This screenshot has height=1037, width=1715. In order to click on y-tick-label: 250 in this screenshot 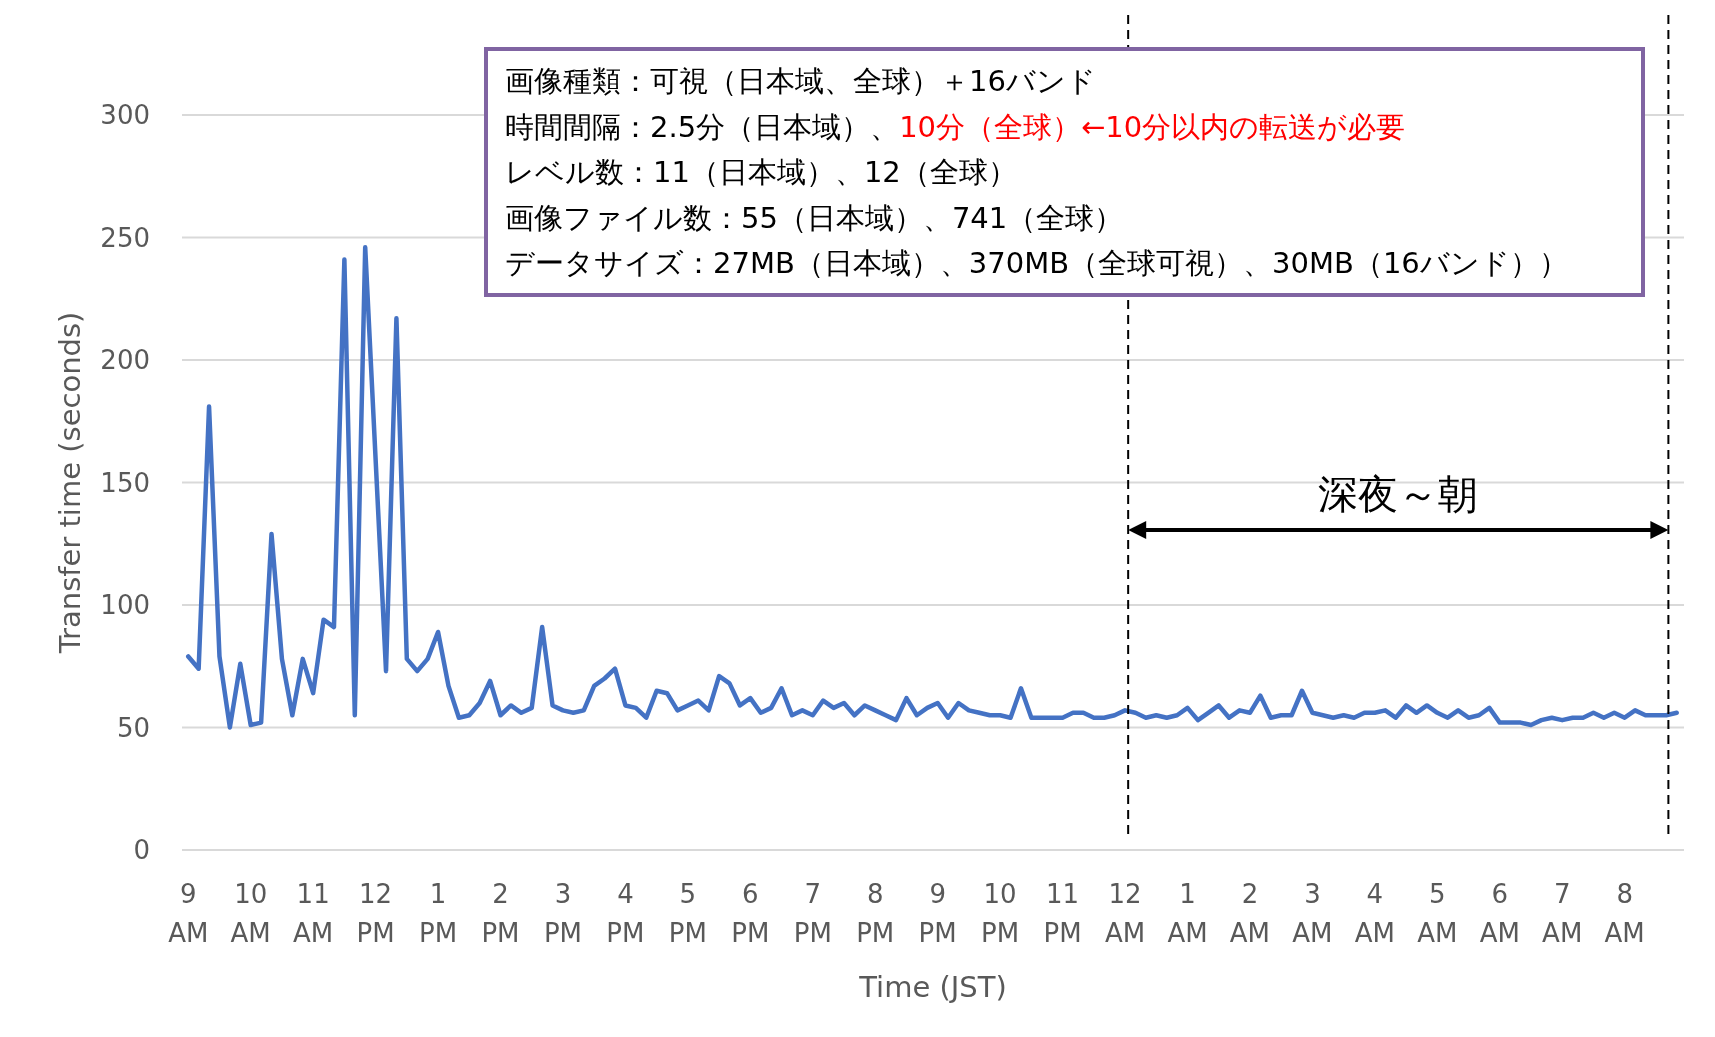, I will do `click(125, 237)`.